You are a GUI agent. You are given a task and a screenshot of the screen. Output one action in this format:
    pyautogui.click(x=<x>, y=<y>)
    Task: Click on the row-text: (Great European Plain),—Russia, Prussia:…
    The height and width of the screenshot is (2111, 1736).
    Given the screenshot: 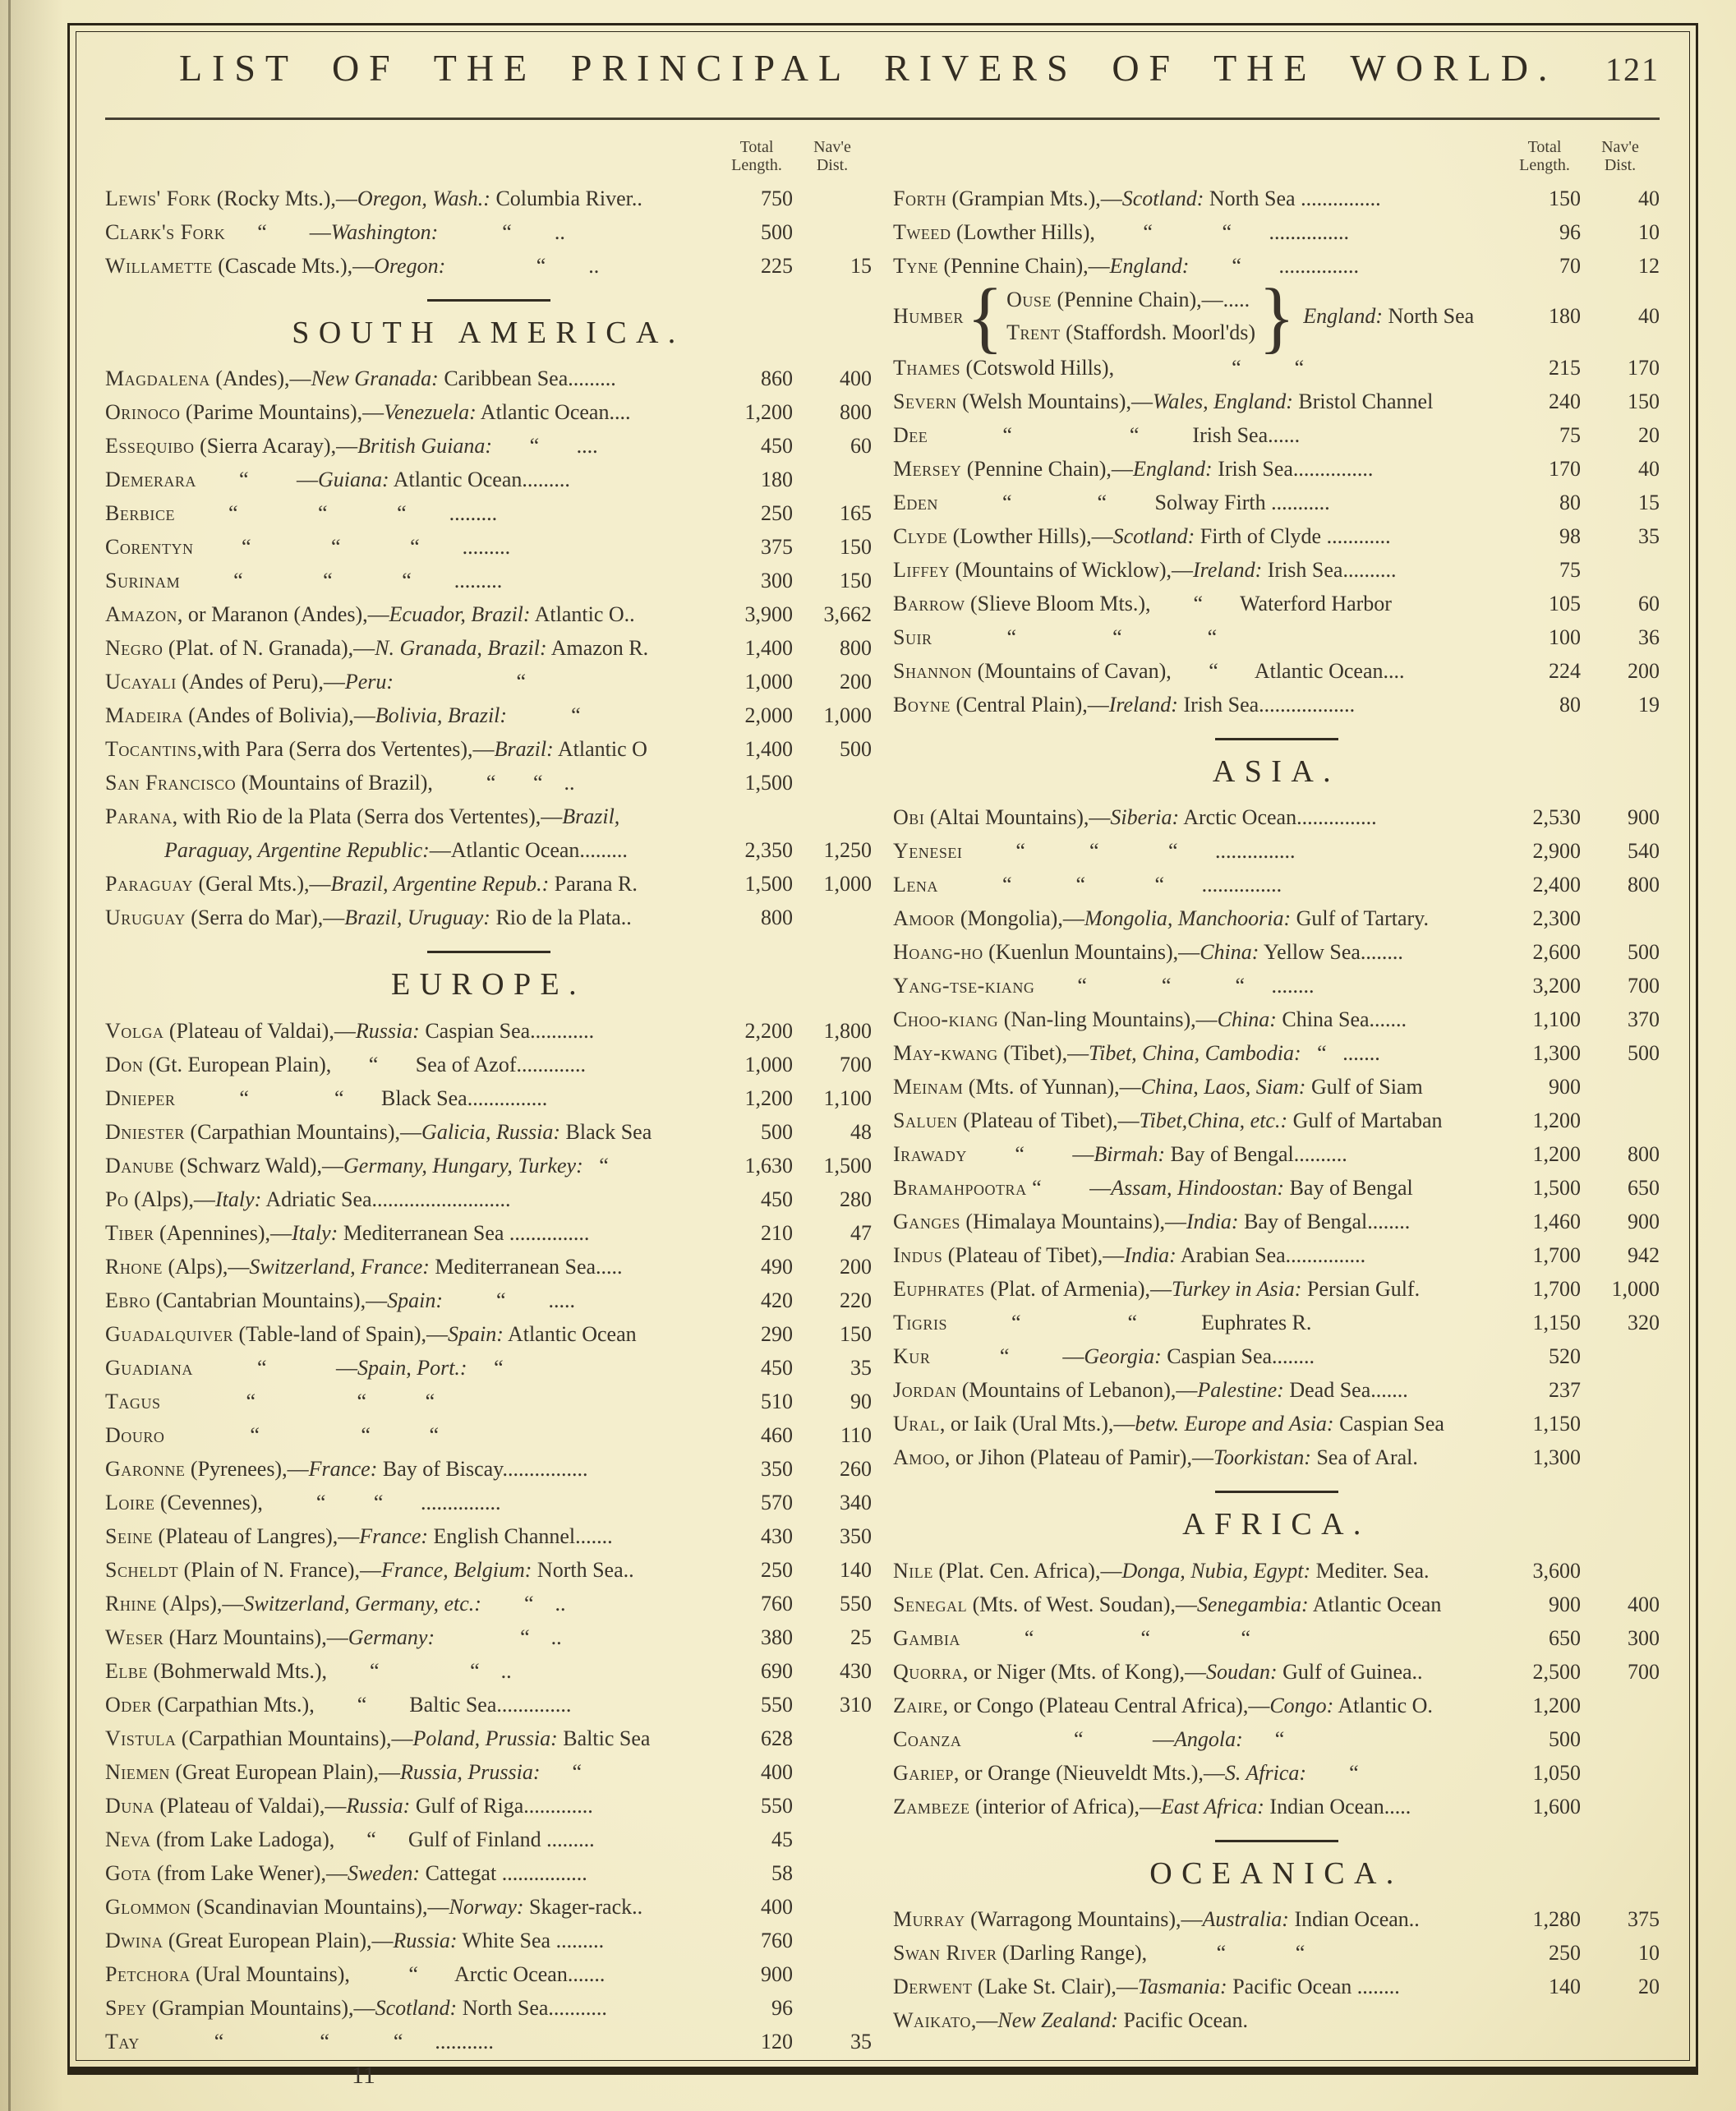 What is the action you would take?
    pyautogui.click(x=378, y=1771)
    